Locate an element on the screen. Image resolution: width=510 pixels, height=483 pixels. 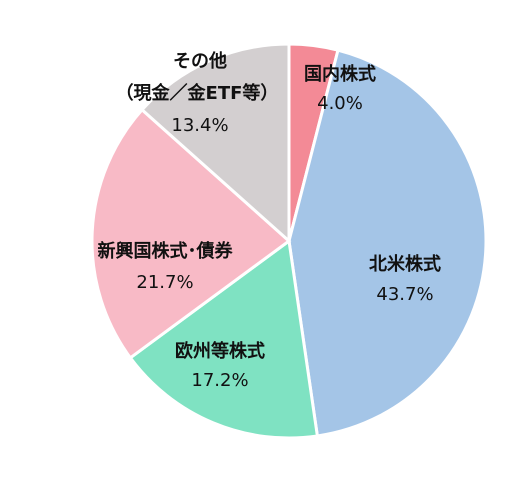
value-label: 4.0% is located at coordinates (340, 103).